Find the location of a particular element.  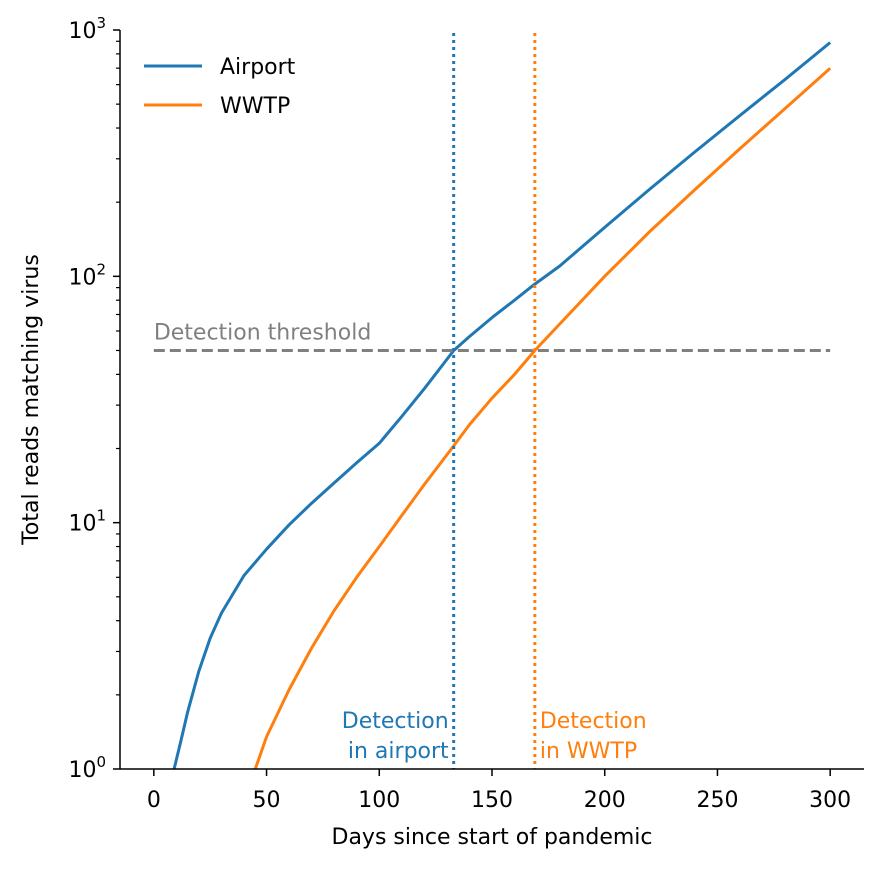

detection-wwtp-label-line2: in WWTP is located at coordinates (588, 751).